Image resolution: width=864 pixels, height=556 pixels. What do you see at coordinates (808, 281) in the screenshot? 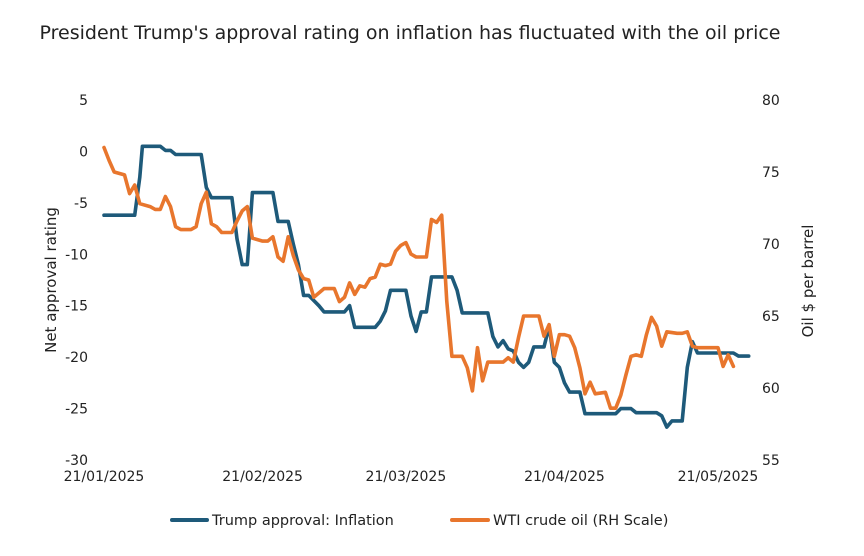
I see `y2-axis-label: Oil $ per barrel` at bounding box center [808, 281].